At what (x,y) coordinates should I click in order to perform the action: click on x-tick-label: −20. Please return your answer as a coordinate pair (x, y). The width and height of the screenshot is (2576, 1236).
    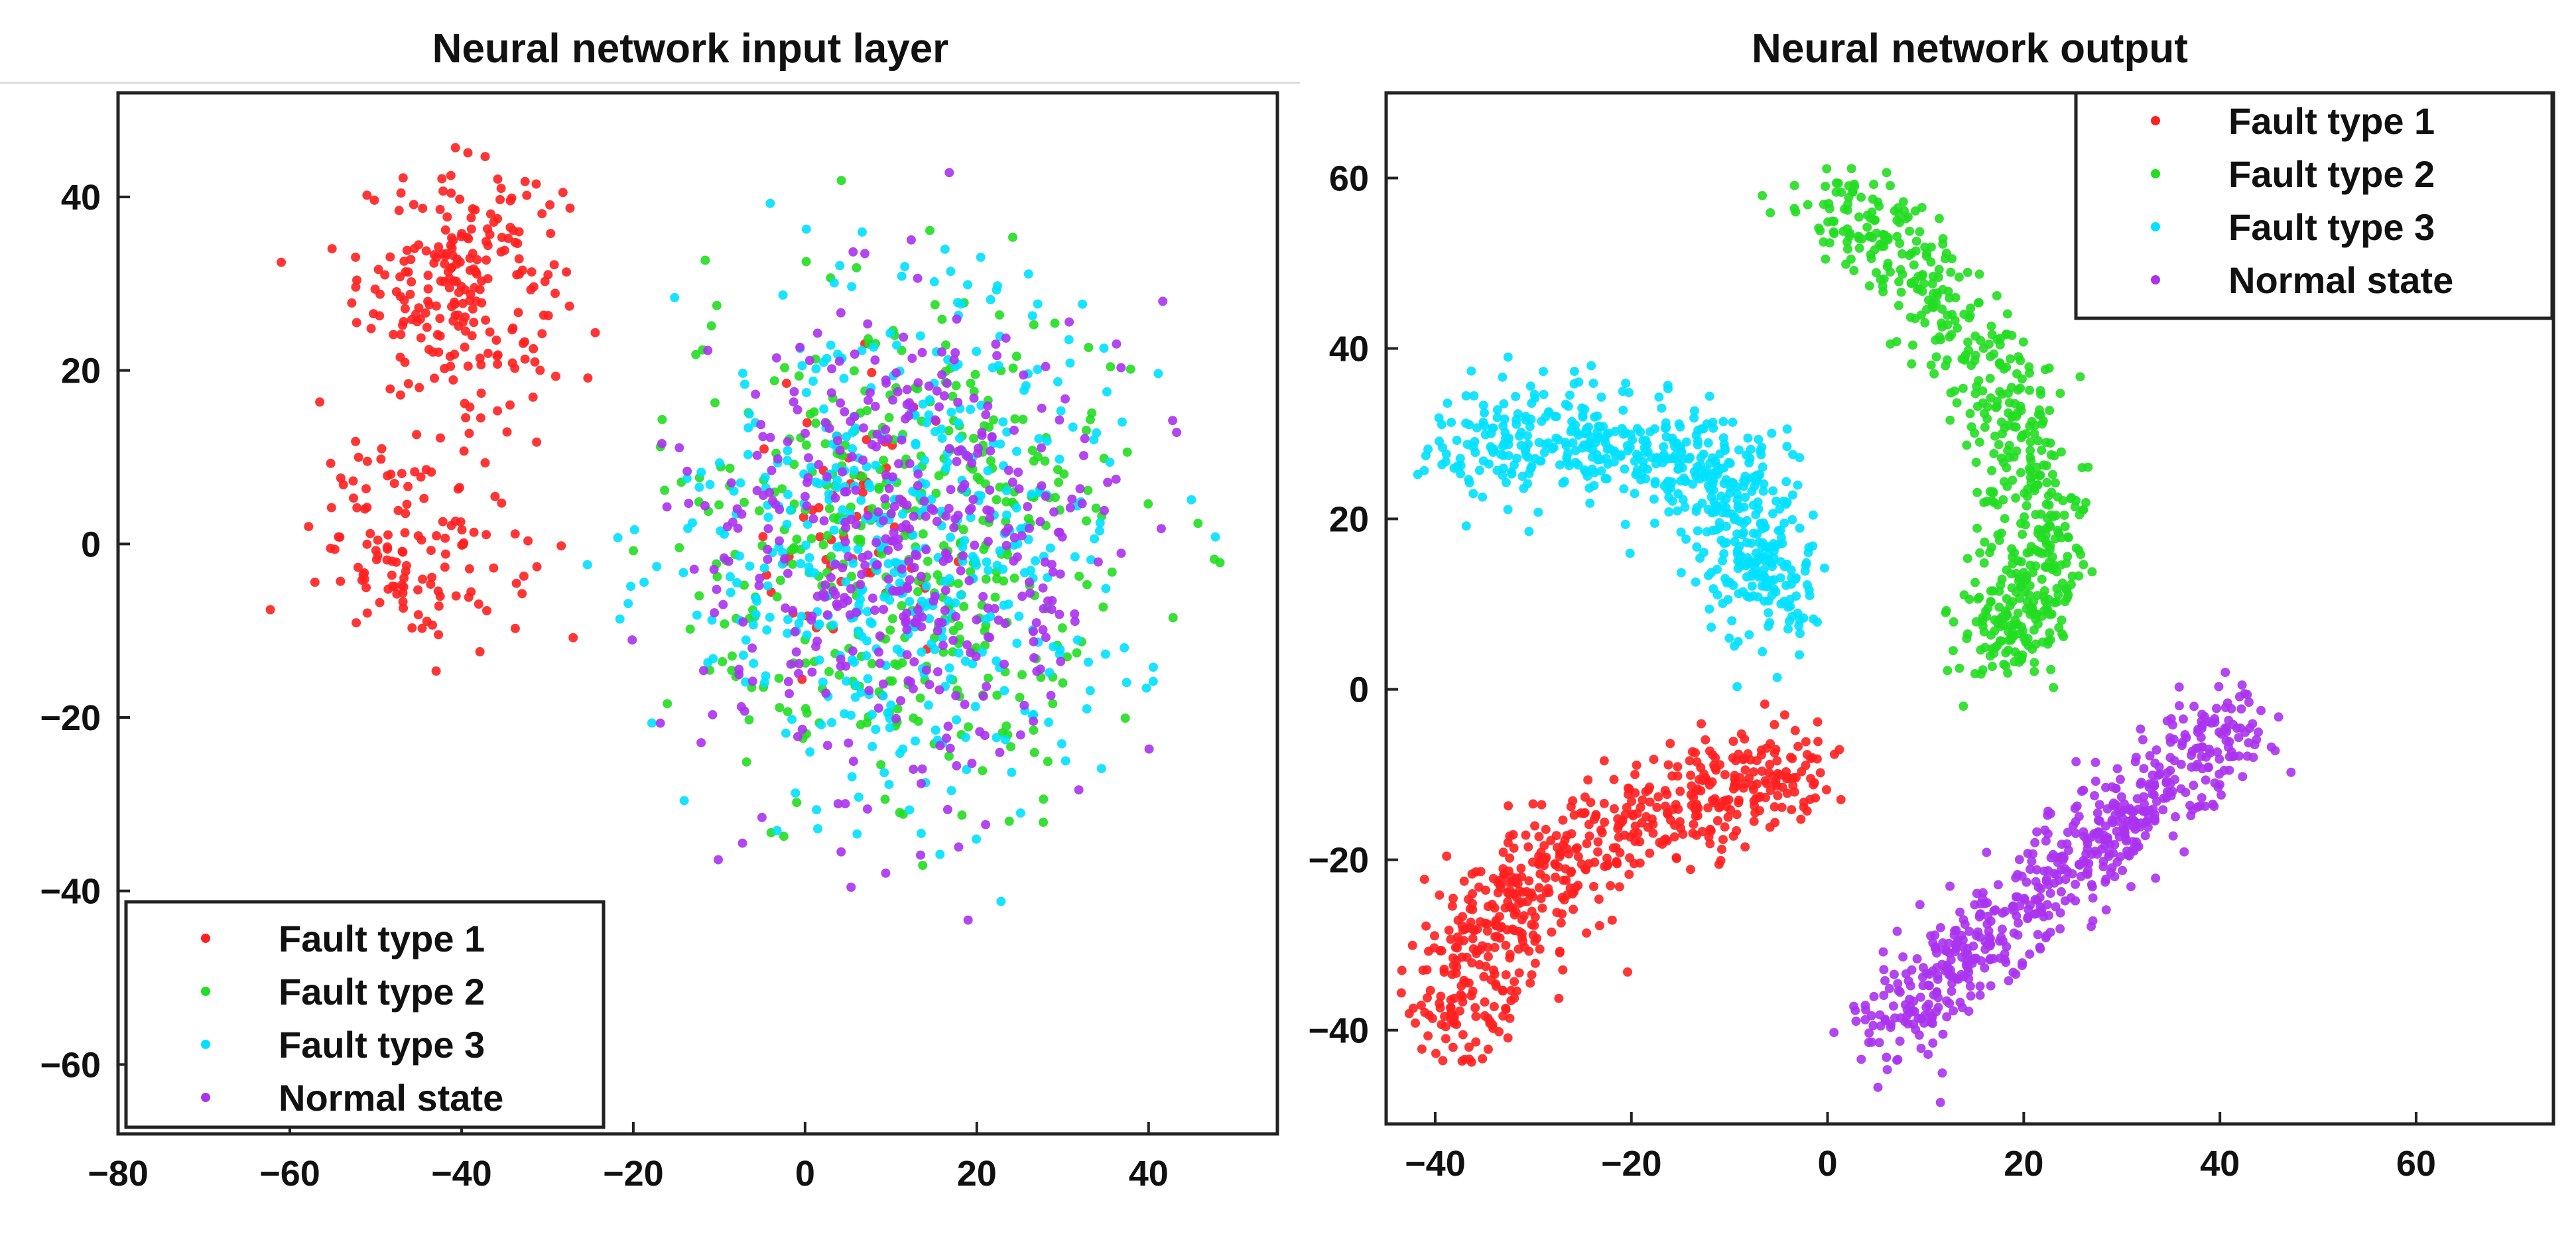
    Looking at the image, I should click on (1632, 1164).